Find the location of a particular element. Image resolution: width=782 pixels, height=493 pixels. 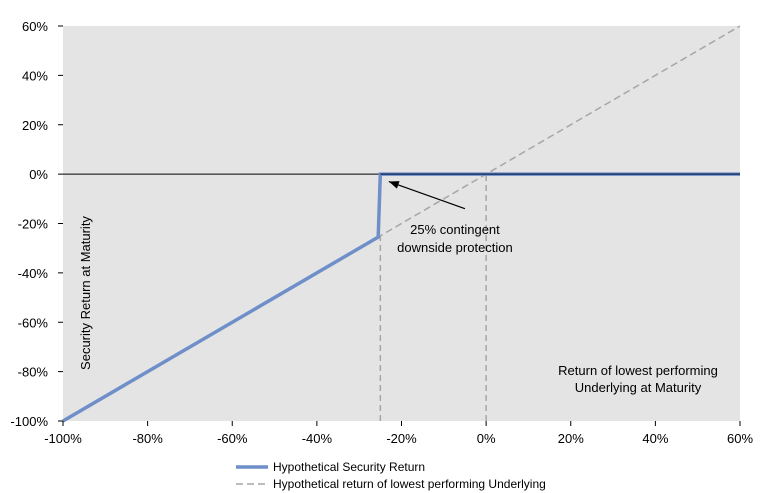

y-tick-label: -20% is located at coordinates (33, 224).